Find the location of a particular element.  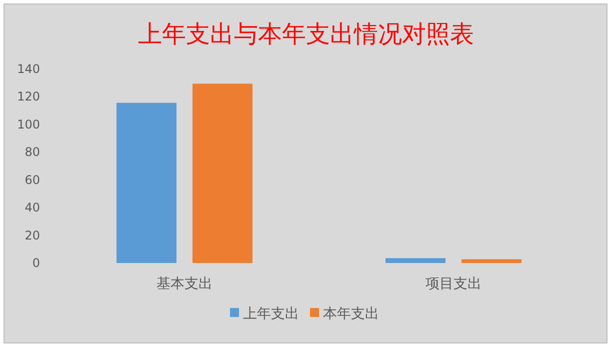

y-tick-label: 140 is located at coordinates (28, 69).